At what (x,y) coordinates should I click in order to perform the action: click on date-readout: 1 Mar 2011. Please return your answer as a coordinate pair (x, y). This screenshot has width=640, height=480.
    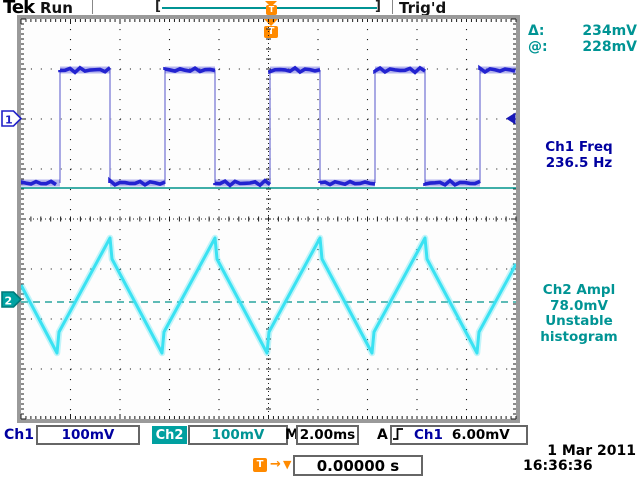
    Looking at the image, I should click on (591, 451).